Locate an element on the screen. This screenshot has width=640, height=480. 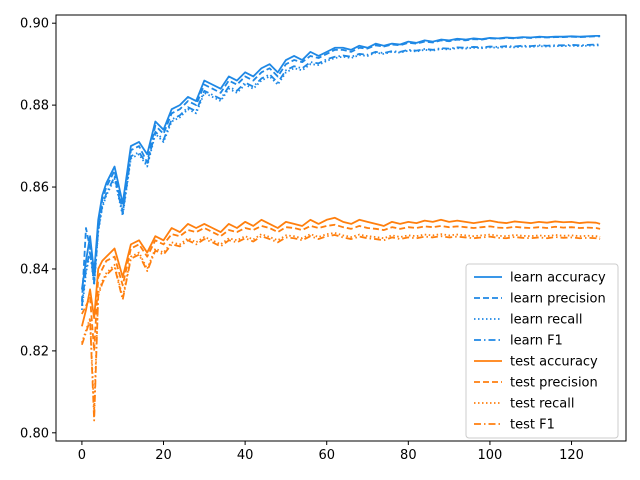
x-tick-label: 80 is located at coordinates (408, 455).